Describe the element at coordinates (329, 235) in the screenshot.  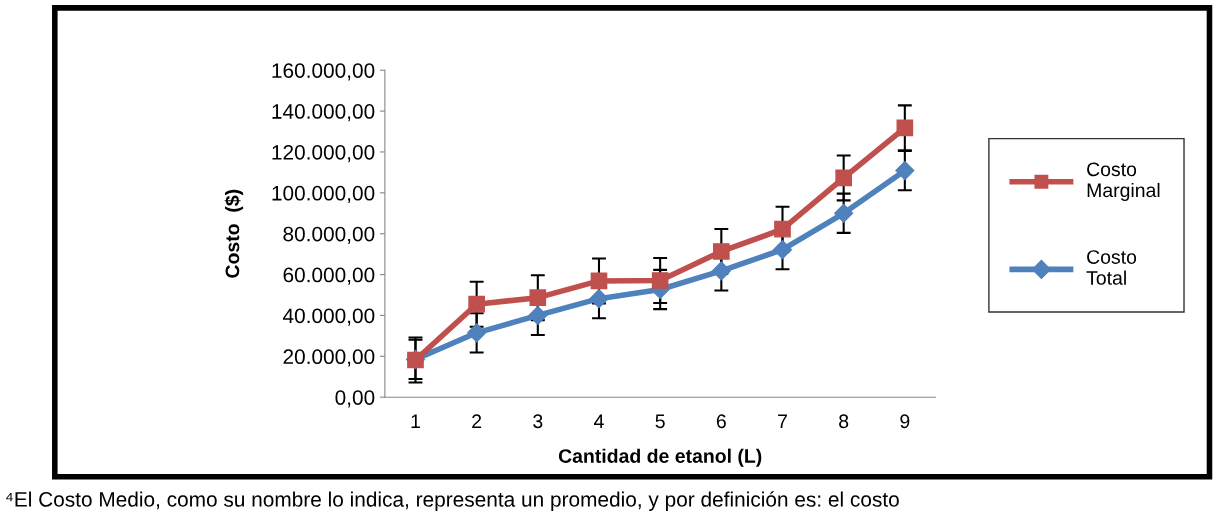
I see `y-tick-label: 80.000,00` at that location.